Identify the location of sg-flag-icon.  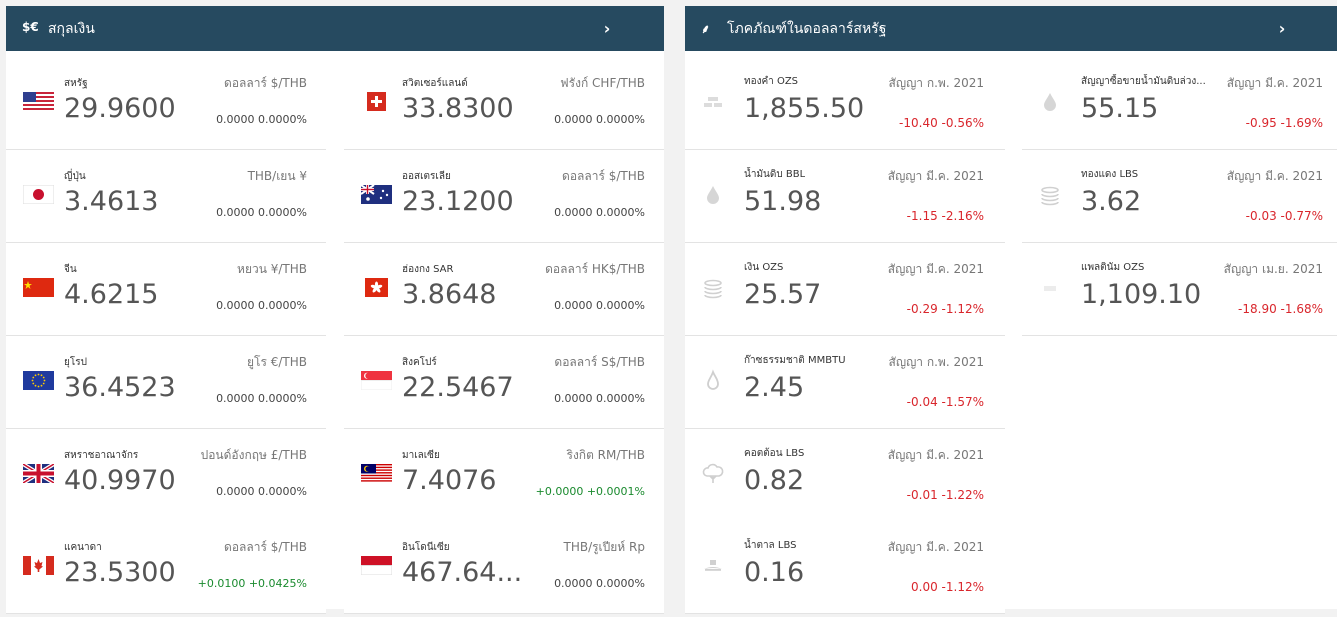
(376, 380).